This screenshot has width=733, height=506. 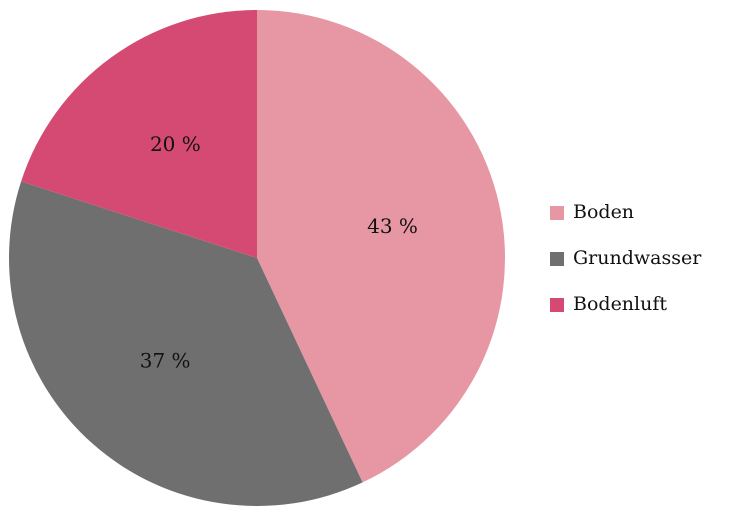 I want to click on legend-label: Boden, so click(x=603, y=212).